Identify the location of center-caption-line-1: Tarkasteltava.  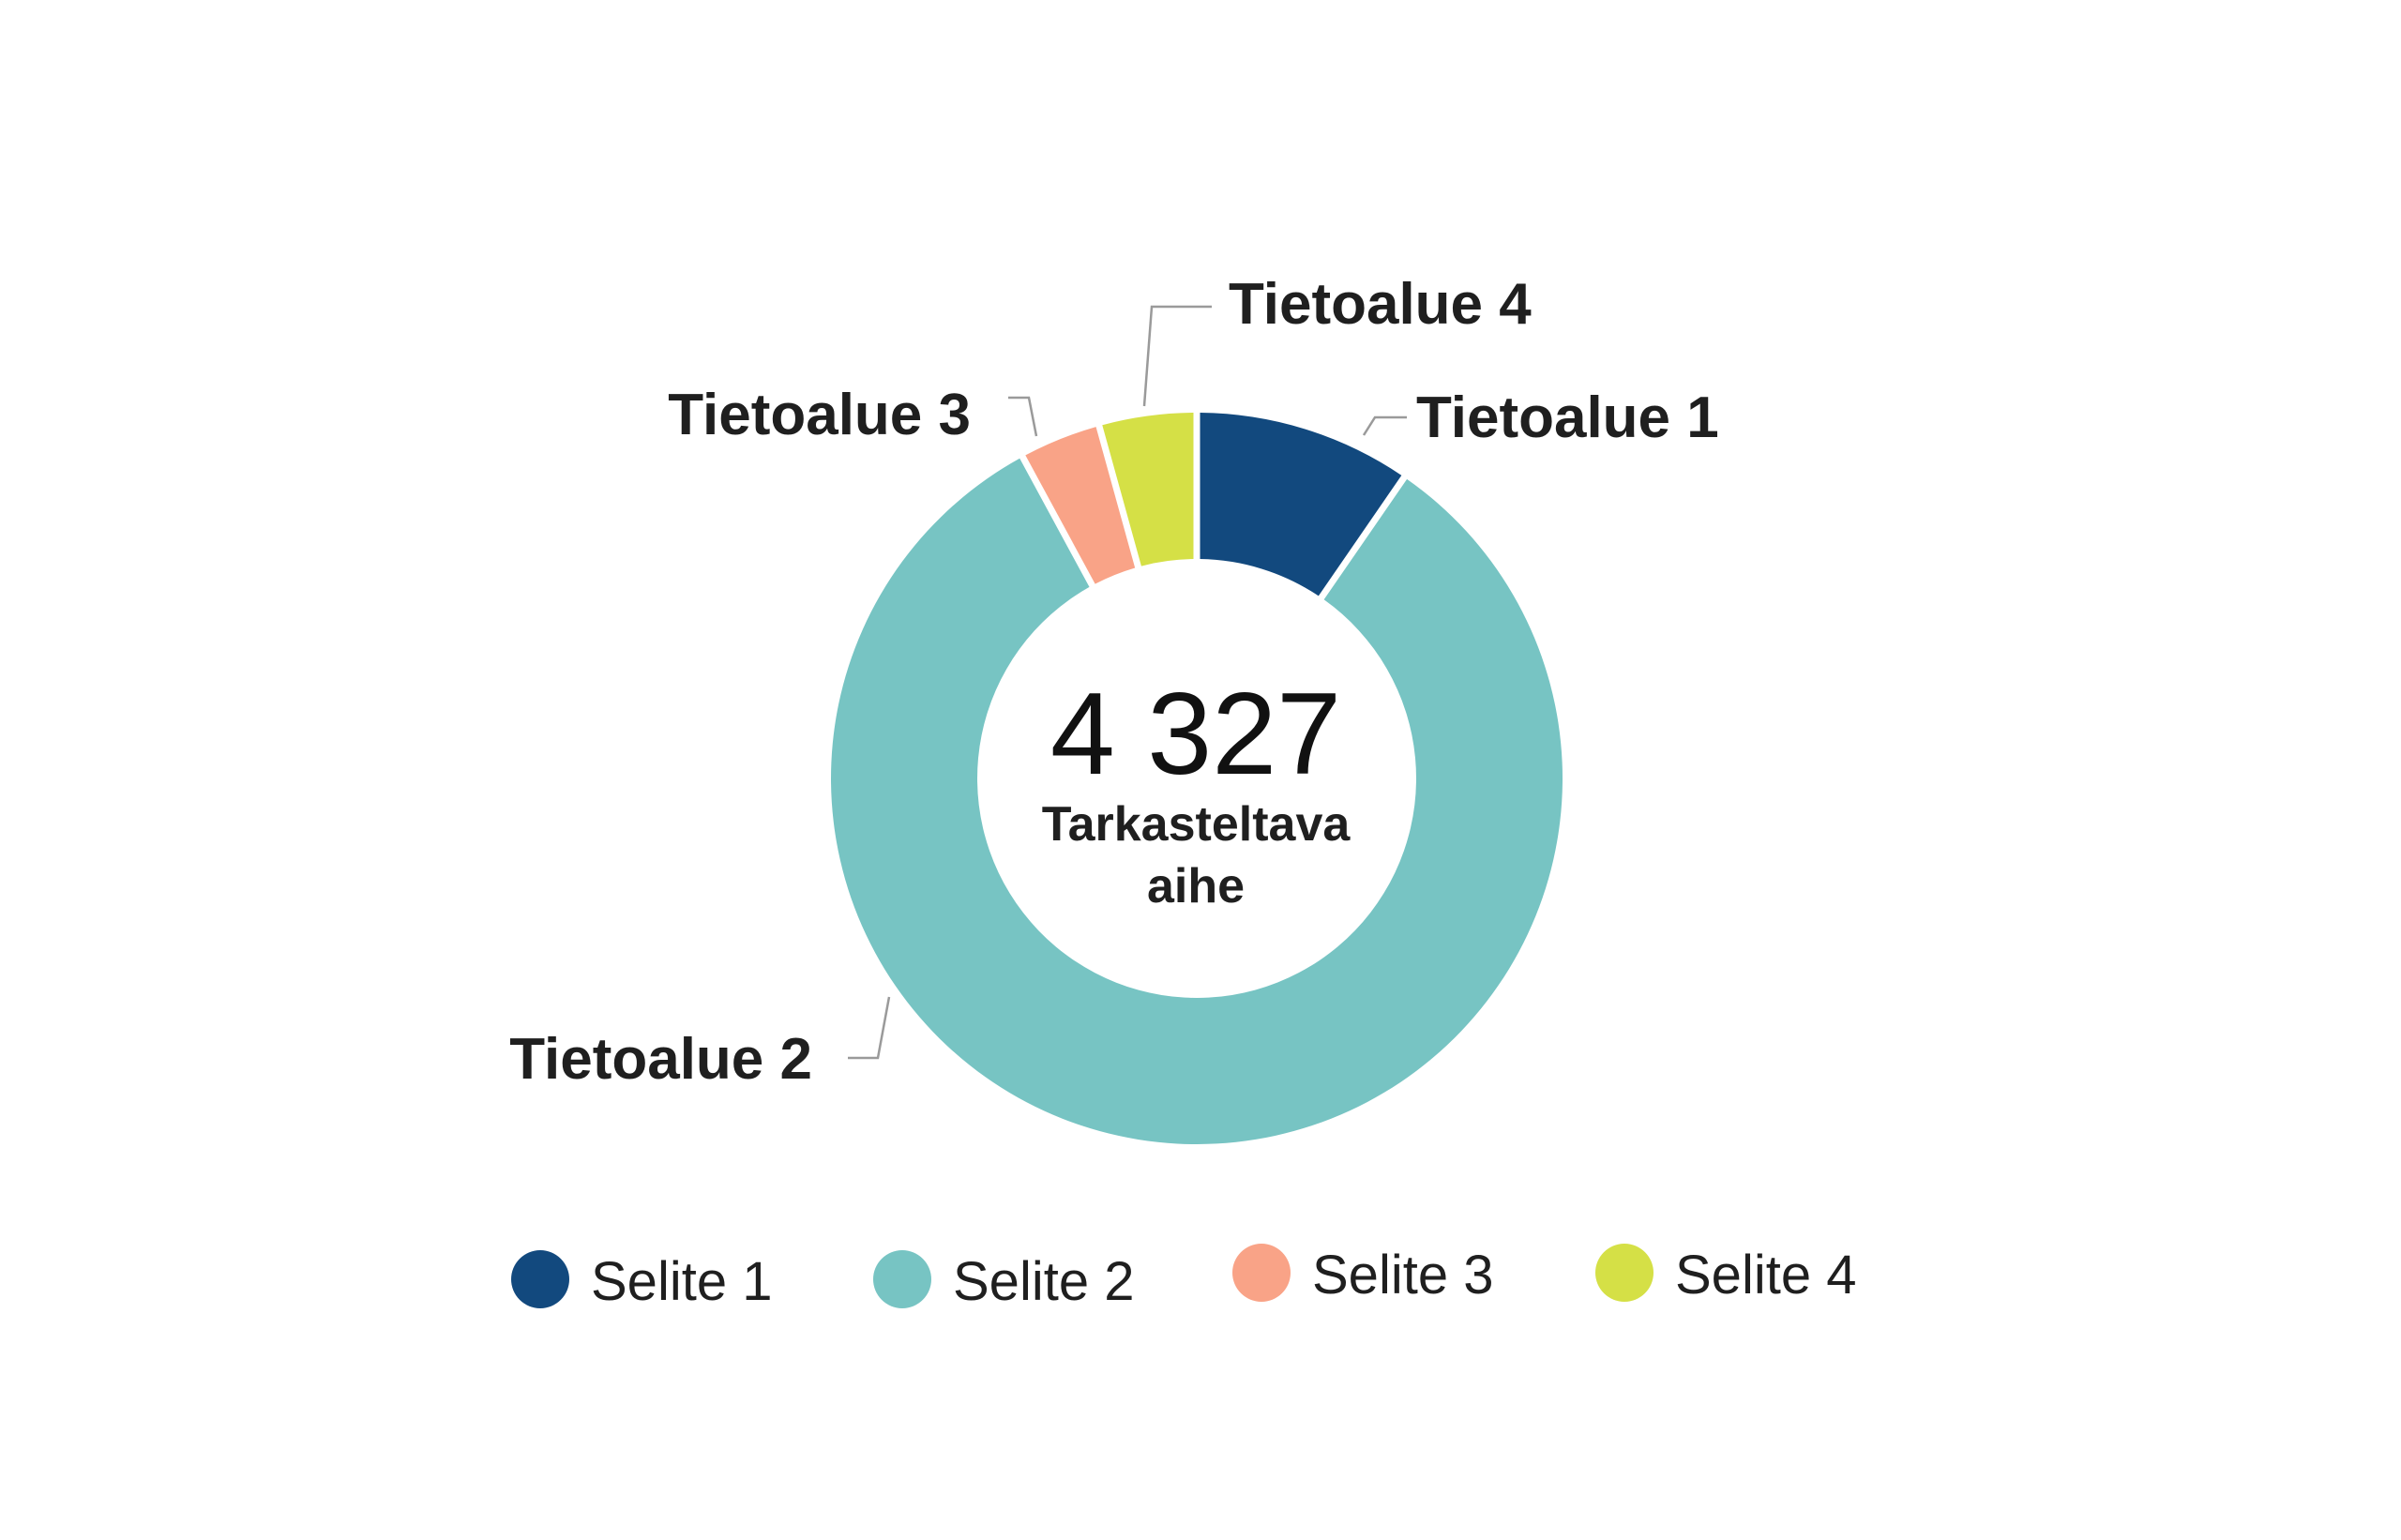
(1197, 824).